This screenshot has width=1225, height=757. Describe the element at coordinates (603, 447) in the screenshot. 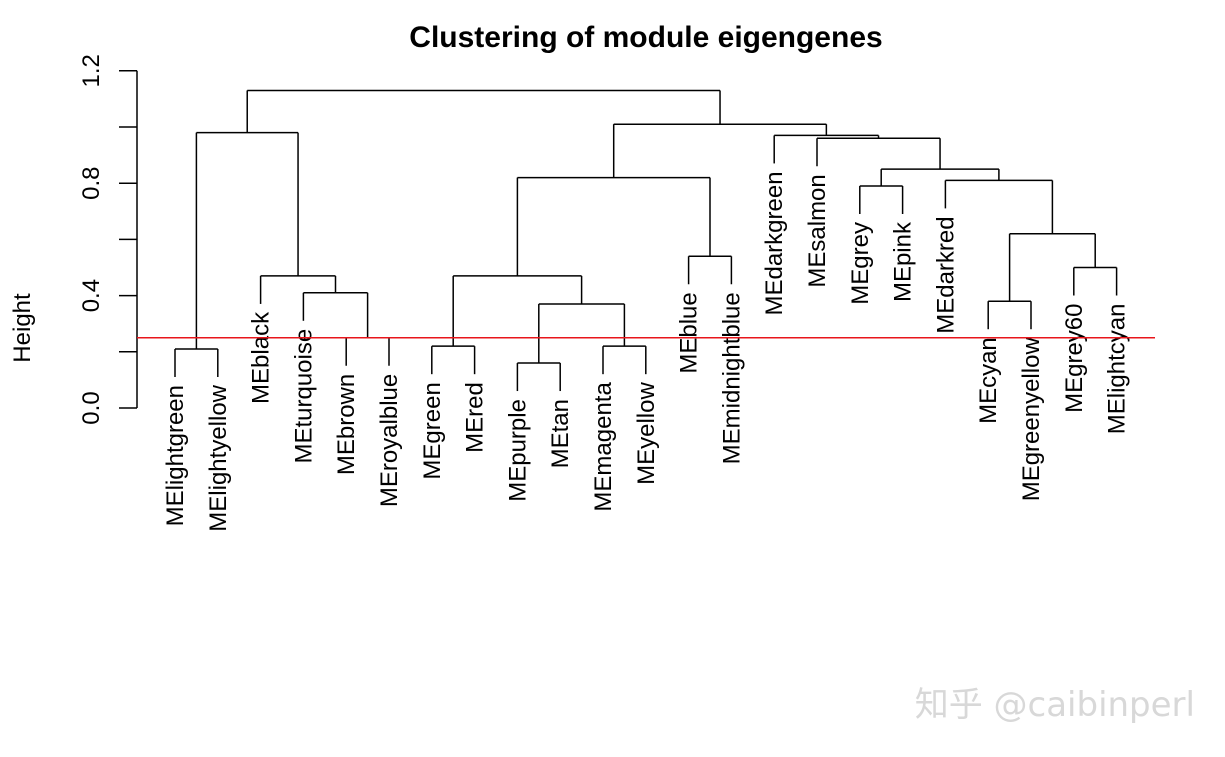

I see `leaf-label: MEmagenta` at that location.